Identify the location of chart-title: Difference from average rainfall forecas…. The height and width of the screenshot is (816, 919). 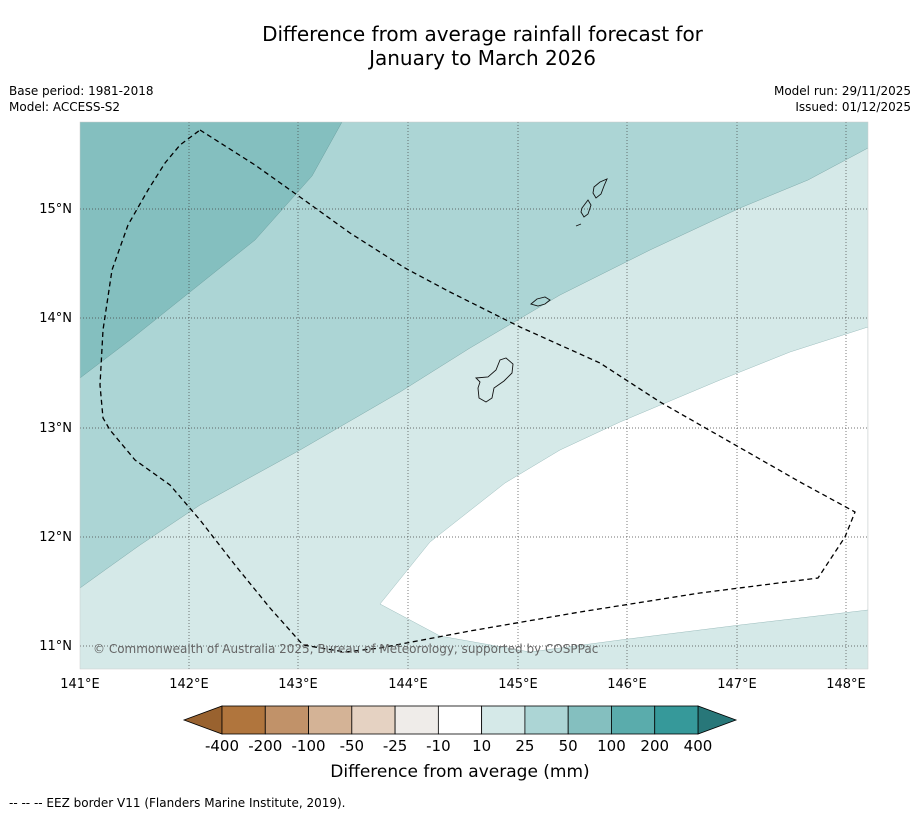
(459, 46).